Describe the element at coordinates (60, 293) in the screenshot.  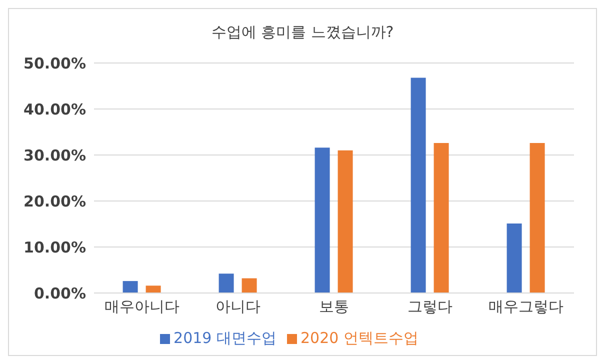
I see `y-tick-label: 0.00%` at that location.